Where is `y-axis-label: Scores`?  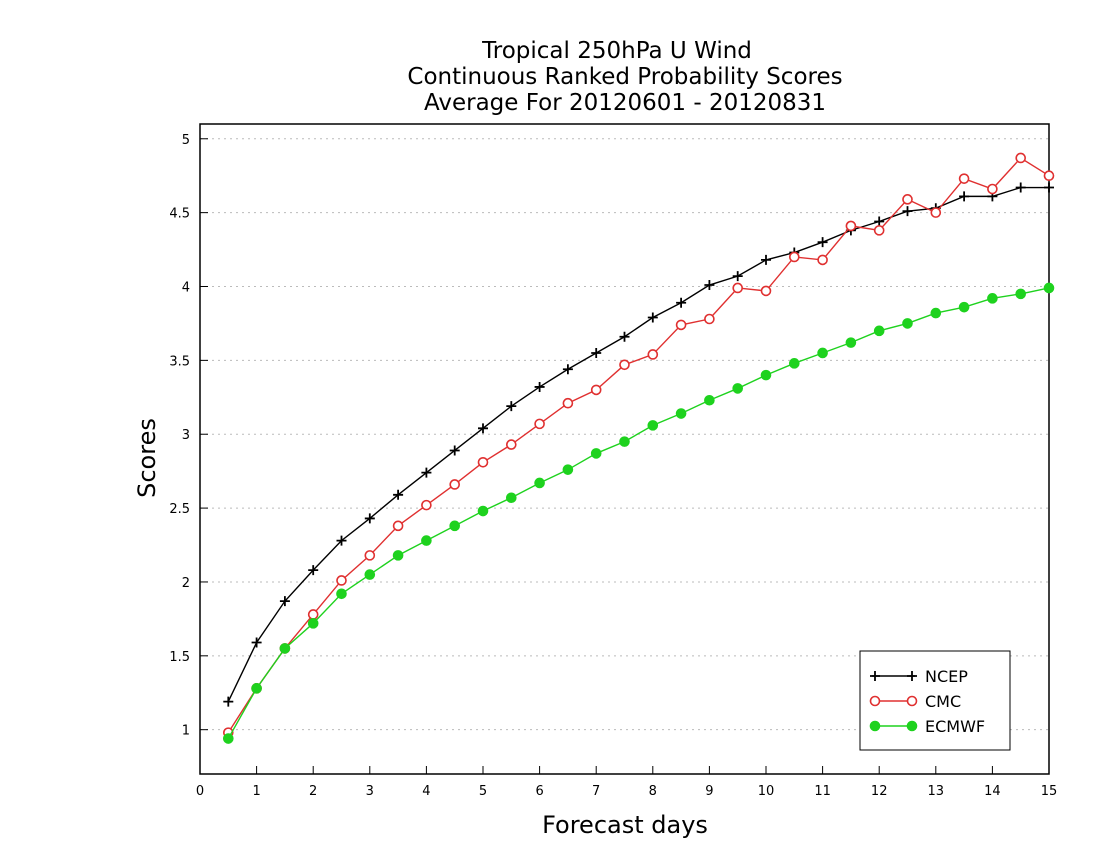
y-axis-label: Scores is located at coordinates (147, 458).